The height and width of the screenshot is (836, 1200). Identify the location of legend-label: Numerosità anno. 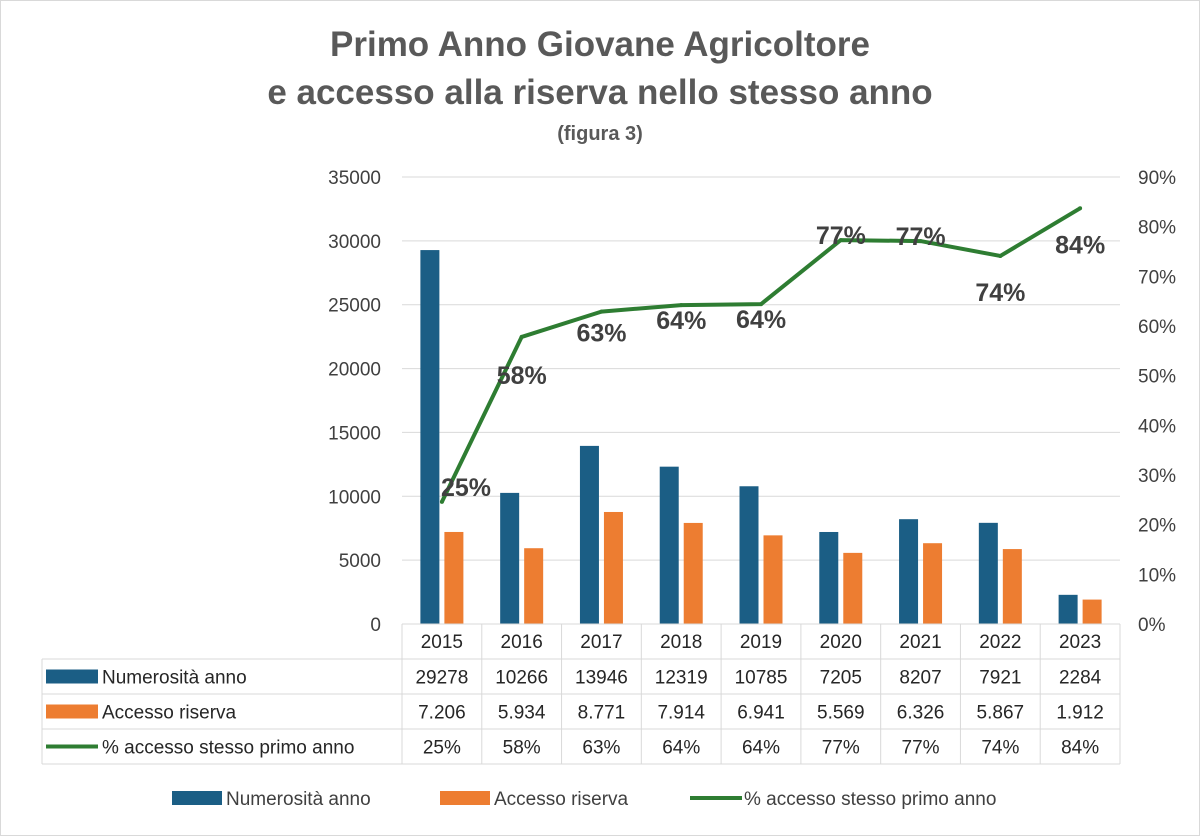
(298, 799).